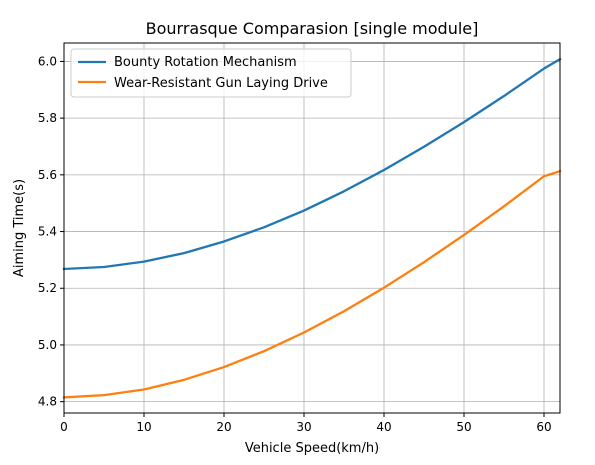 This screenshot has height=465, width=595. Describe the element at coordinates (312, 28) in the screenshot. I see `chart-title: Bourrasque Comparasion [single module]` at that location.